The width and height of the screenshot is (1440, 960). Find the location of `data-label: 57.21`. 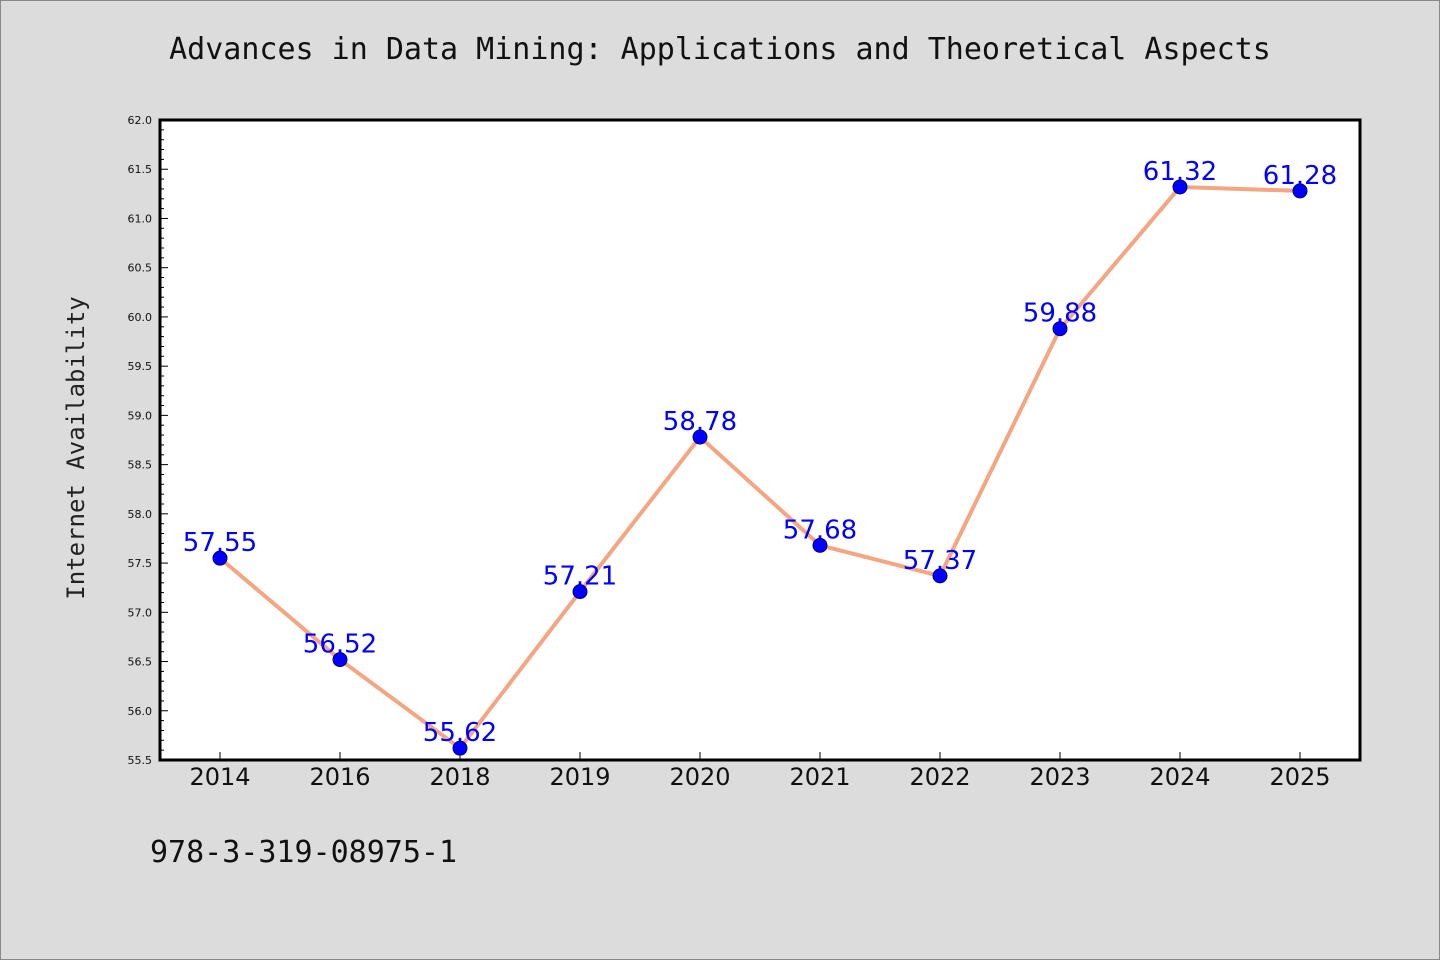

data-label: 57.21 is located at coordinates (580, 577).